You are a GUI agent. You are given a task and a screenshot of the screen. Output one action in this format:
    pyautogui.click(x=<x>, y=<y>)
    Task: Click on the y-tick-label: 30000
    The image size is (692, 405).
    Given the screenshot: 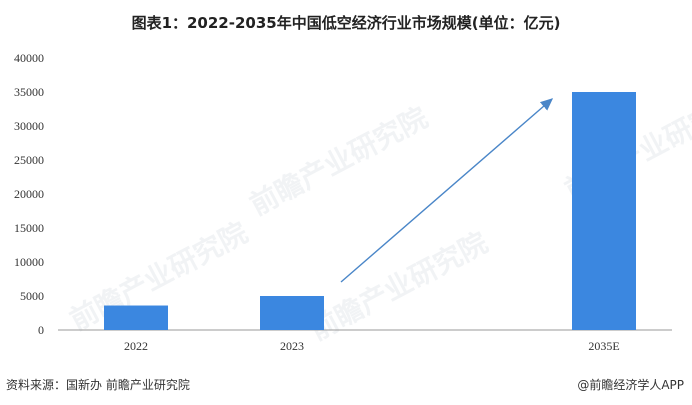 What is the action you would take?
    pyautogui.click(x=29, y=126)
    